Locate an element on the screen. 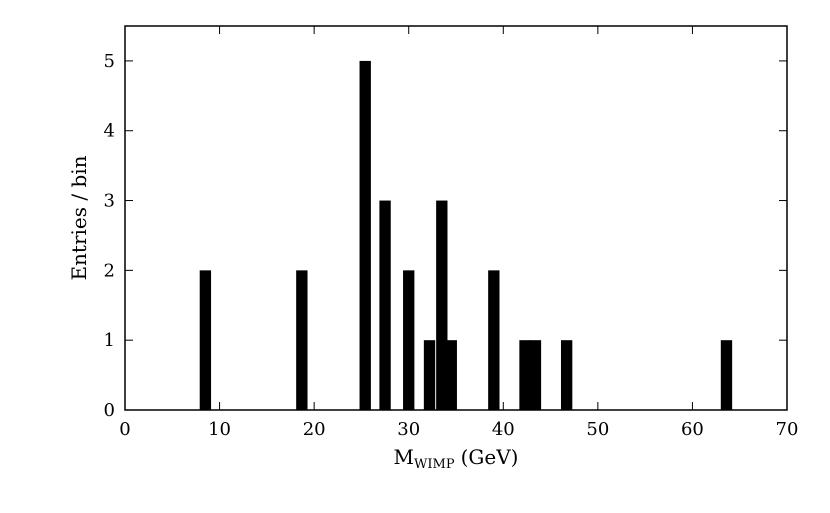 The height and width of the screenshot is (513, 830). y-tick-label-4: 4 is located at coordinates (109, 131).